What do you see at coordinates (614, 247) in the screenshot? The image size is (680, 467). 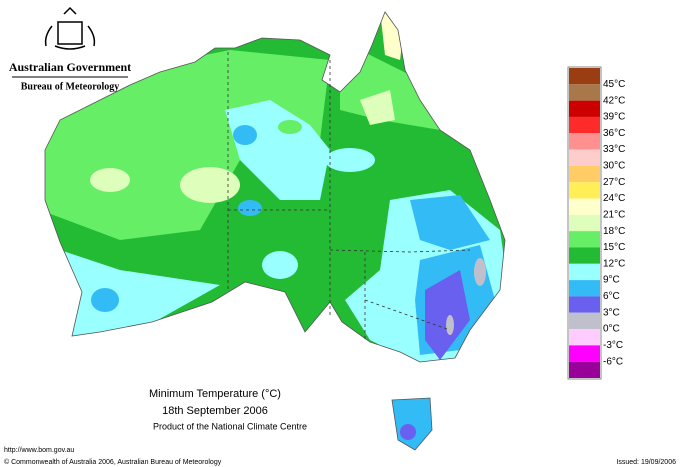 I see `legend-label: 15°C` at bounding box center [614, 247].